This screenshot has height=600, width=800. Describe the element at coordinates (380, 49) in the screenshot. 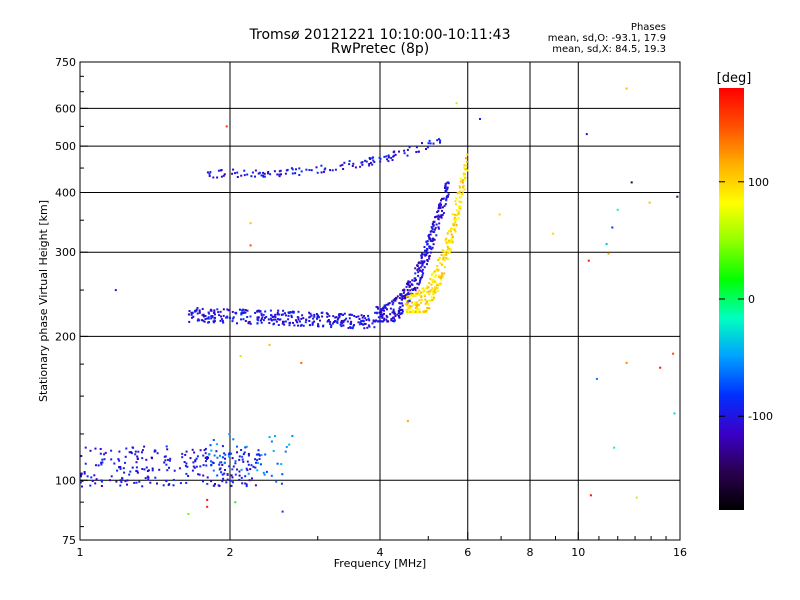

I see `chart-subtitle: RwPretec (8p)` at that location.